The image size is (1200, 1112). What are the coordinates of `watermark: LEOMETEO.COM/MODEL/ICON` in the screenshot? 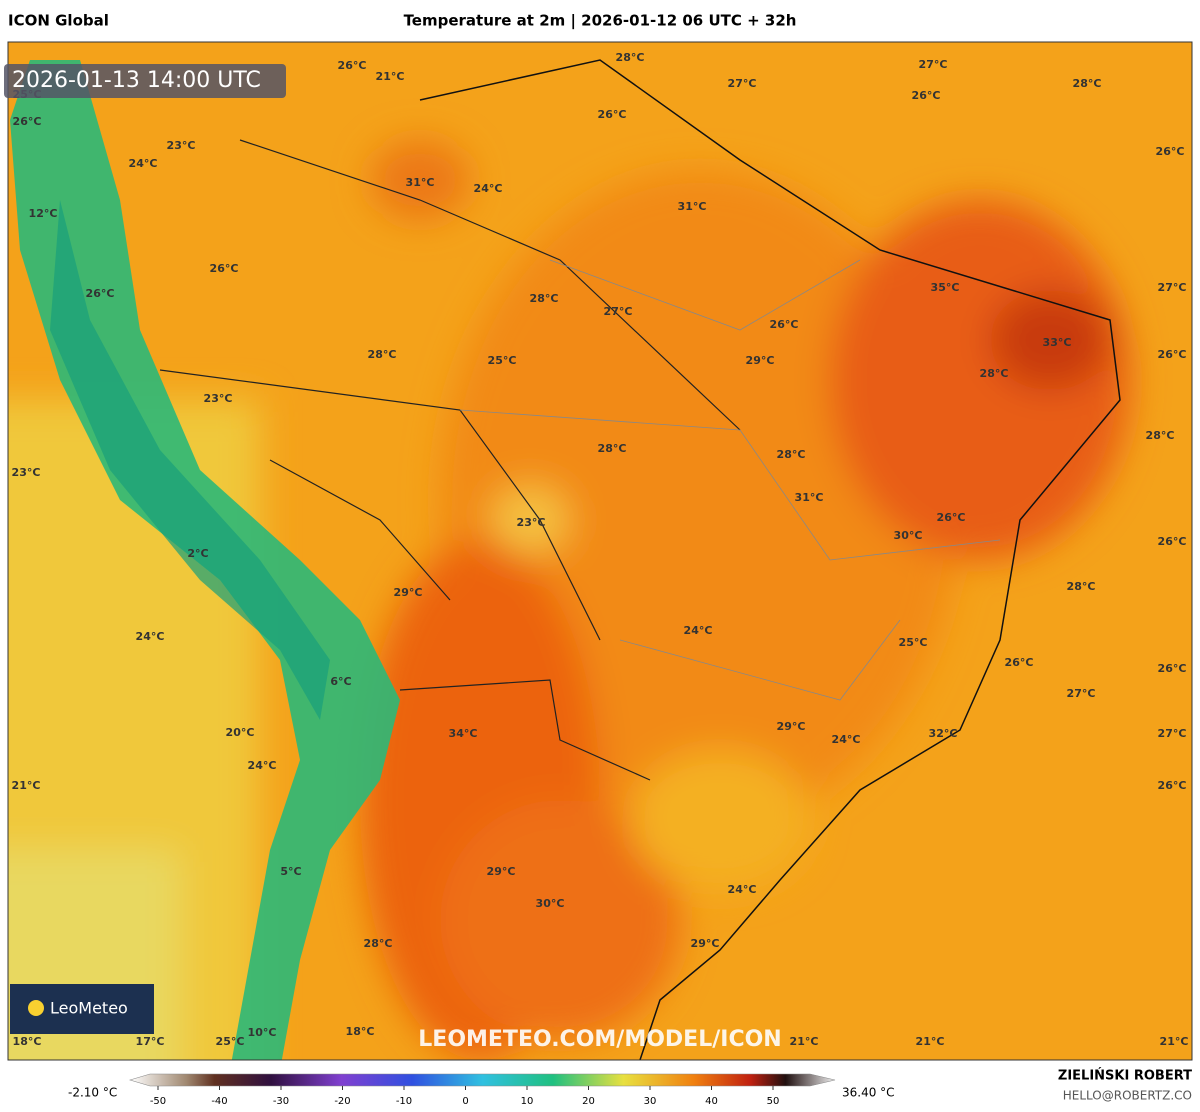 It's located at (599, 1039).